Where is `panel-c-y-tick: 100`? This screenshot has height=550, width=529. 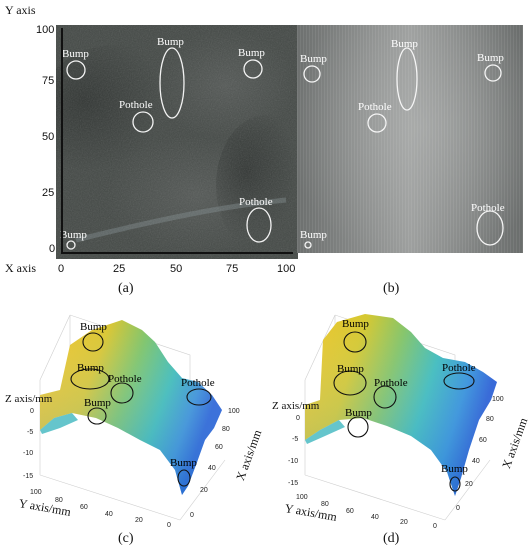 panel-c-y-tick: 100 is located at coordinates (36, 492).